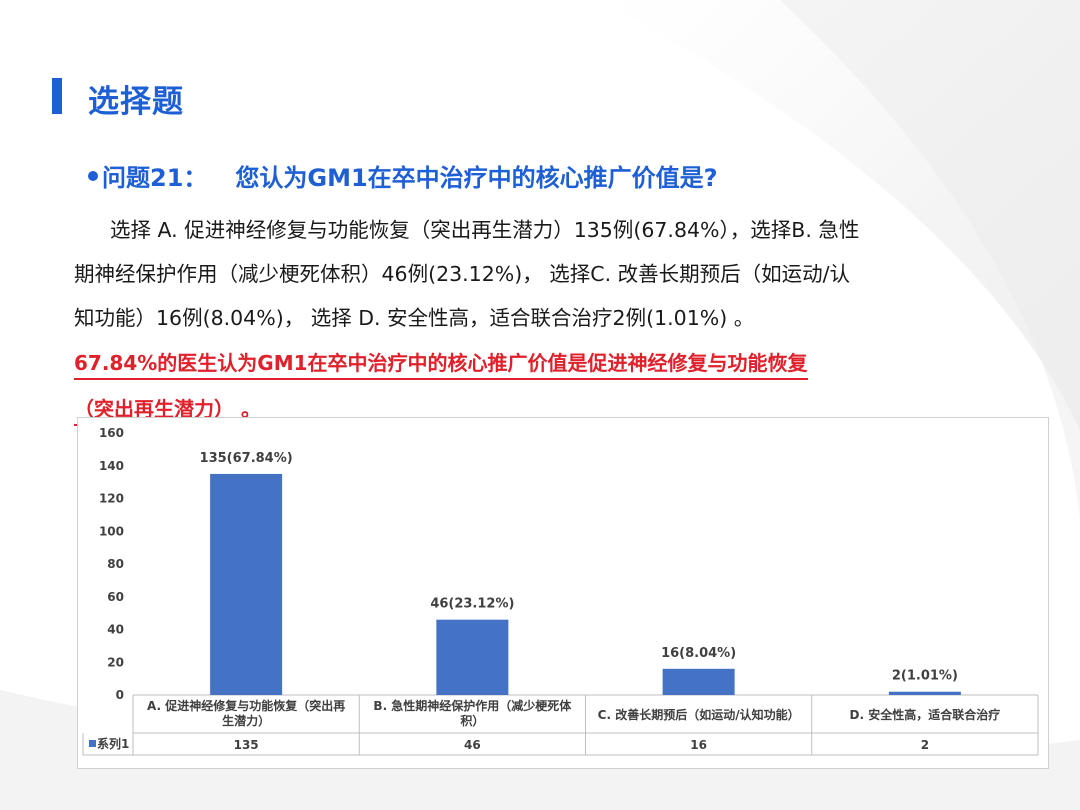 The image size is (1080, 810). I want to click on bullet-icon, so click(93, 176).